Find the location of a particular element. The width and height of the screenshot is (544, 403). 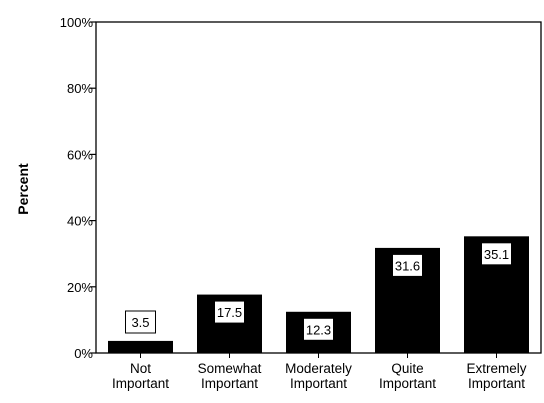

data-label: 17.5 is located at coordinates (229, 312).